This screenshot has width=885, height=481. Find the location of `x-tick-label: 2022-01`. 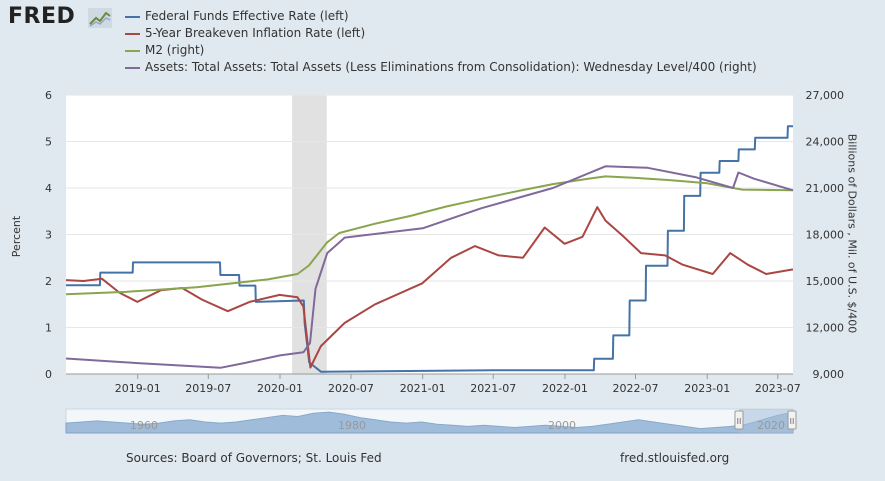

x-tick-label: 2022-01 is located at coordinates (565, 388).